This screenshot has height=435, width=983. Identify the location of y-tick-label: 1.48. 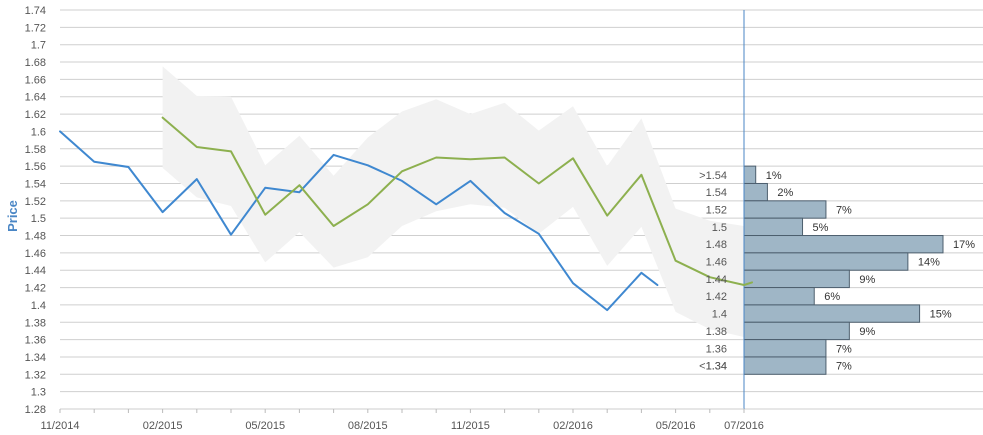
(35, 237).